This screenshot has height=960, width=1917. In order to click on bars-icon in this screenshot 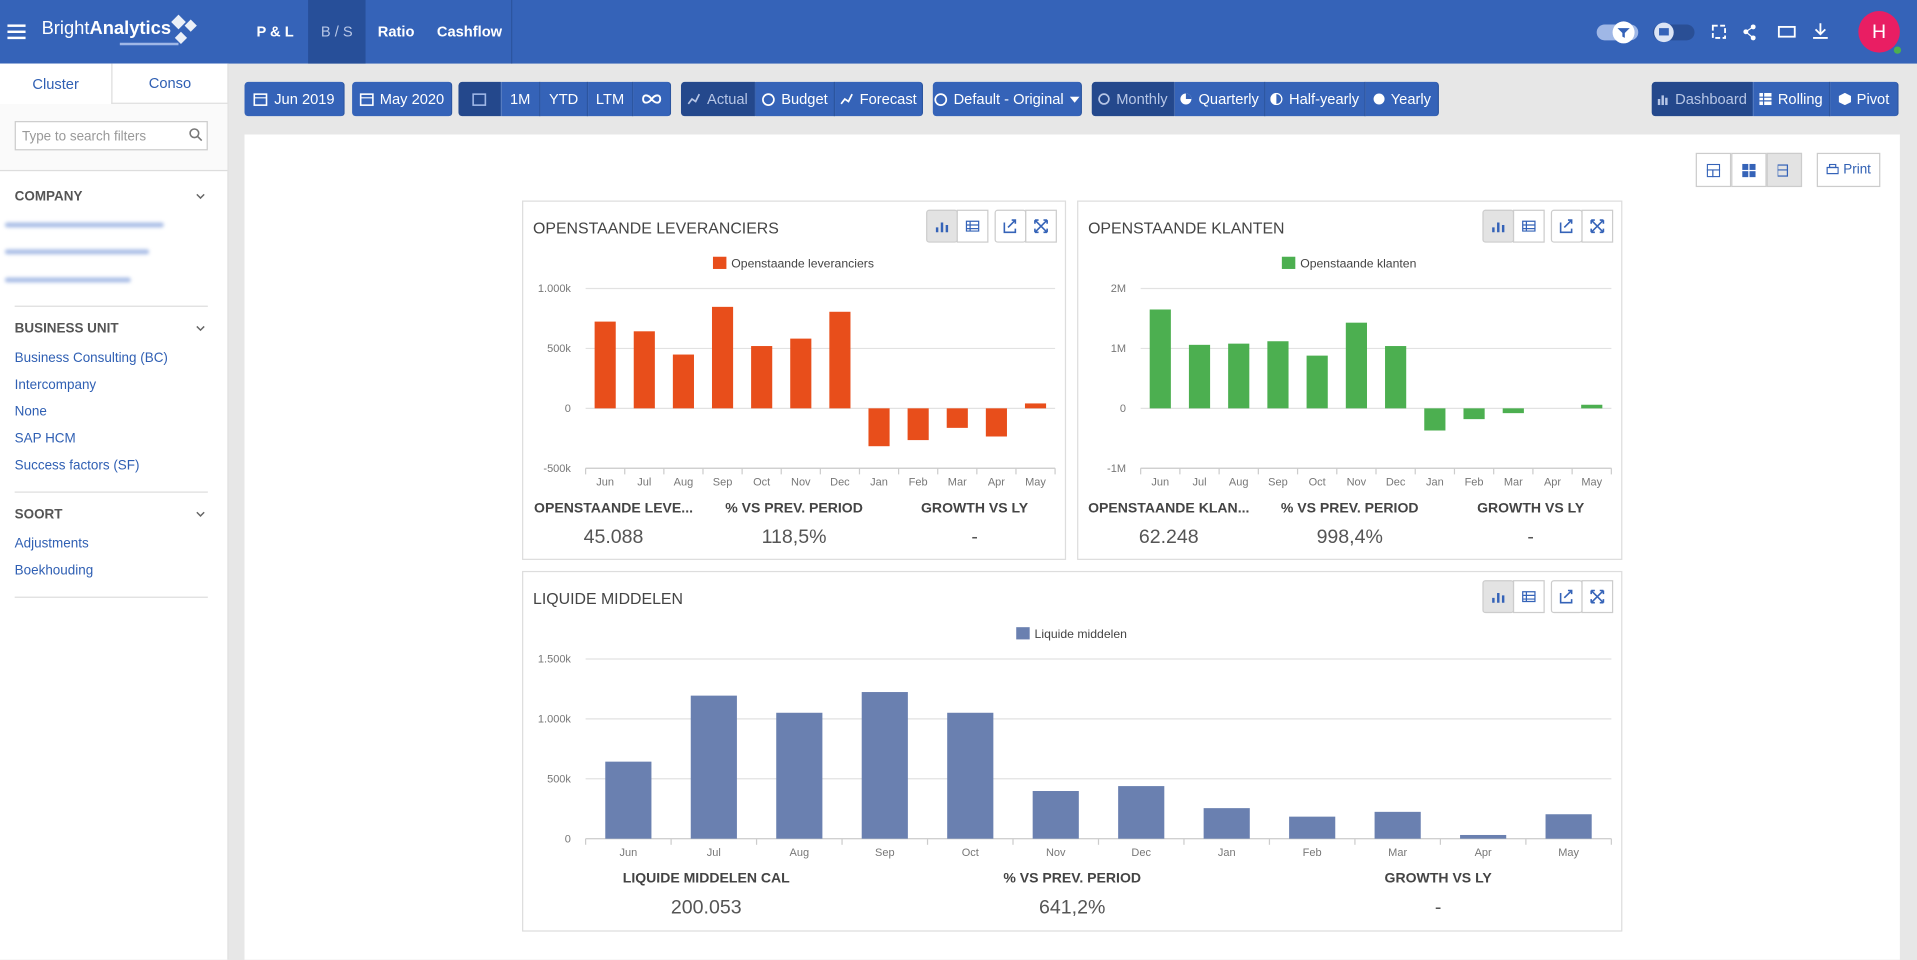, I will do `click(1662, 100)`.